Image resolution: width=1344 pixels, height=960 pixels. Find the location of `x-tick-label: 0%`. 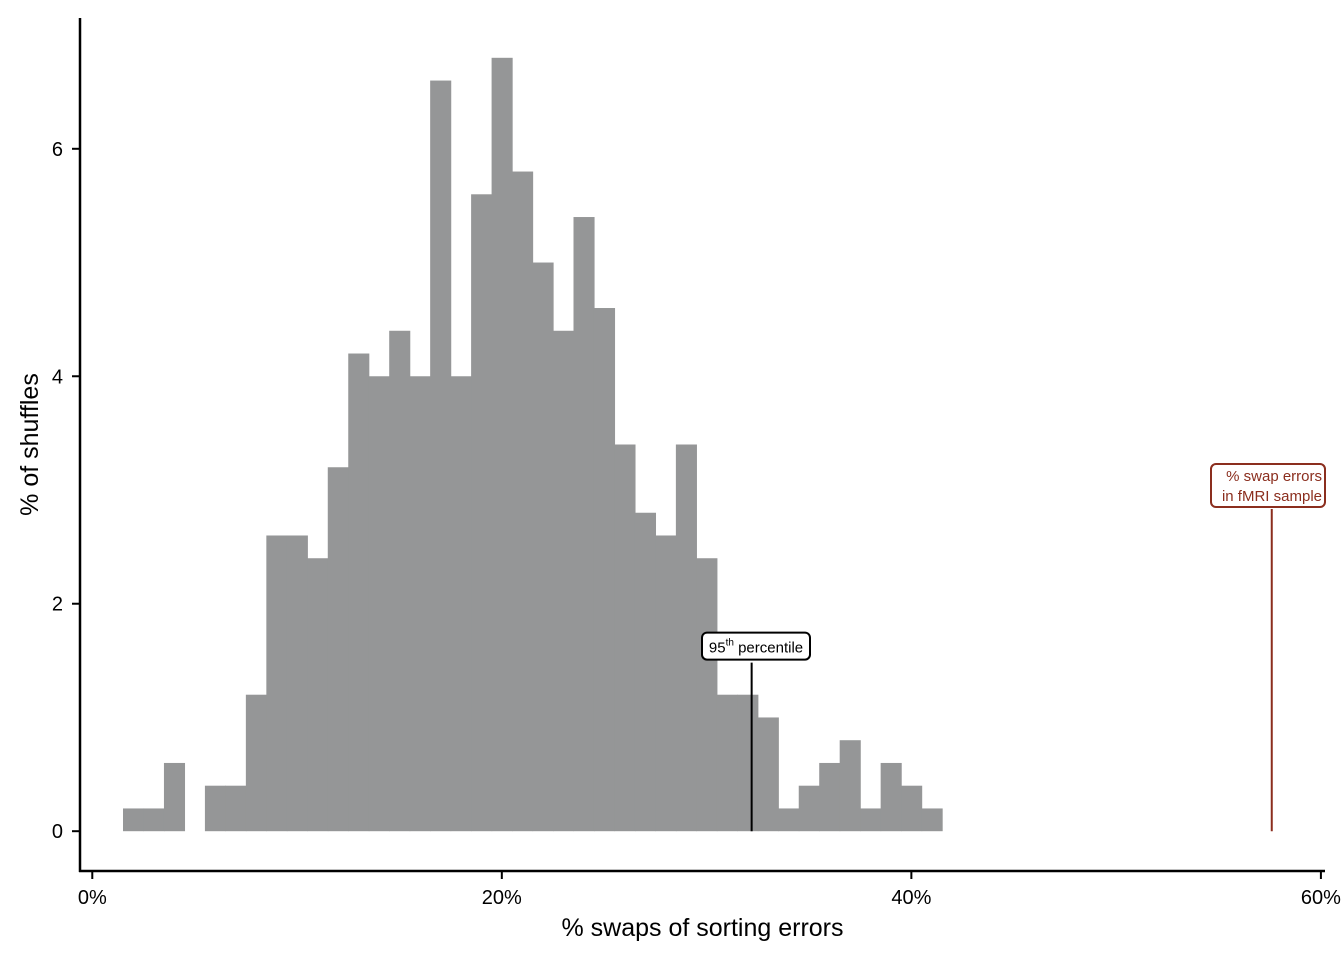

x-tick-label: 0% is located at coordinates (92, 898).